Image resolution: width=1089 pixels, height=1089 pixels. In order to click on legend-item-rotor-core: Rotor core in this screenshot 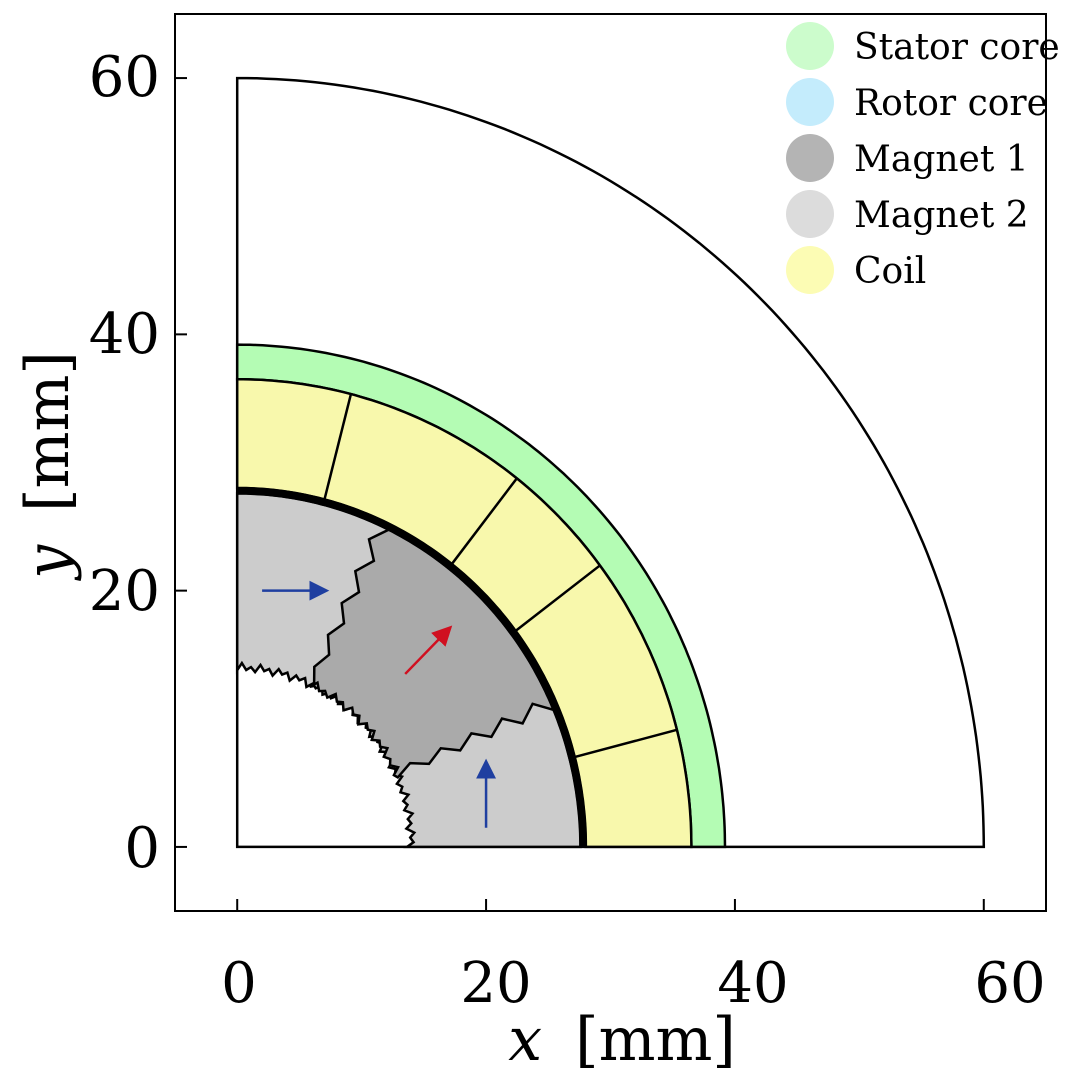, I will do `click(917, 102)`.